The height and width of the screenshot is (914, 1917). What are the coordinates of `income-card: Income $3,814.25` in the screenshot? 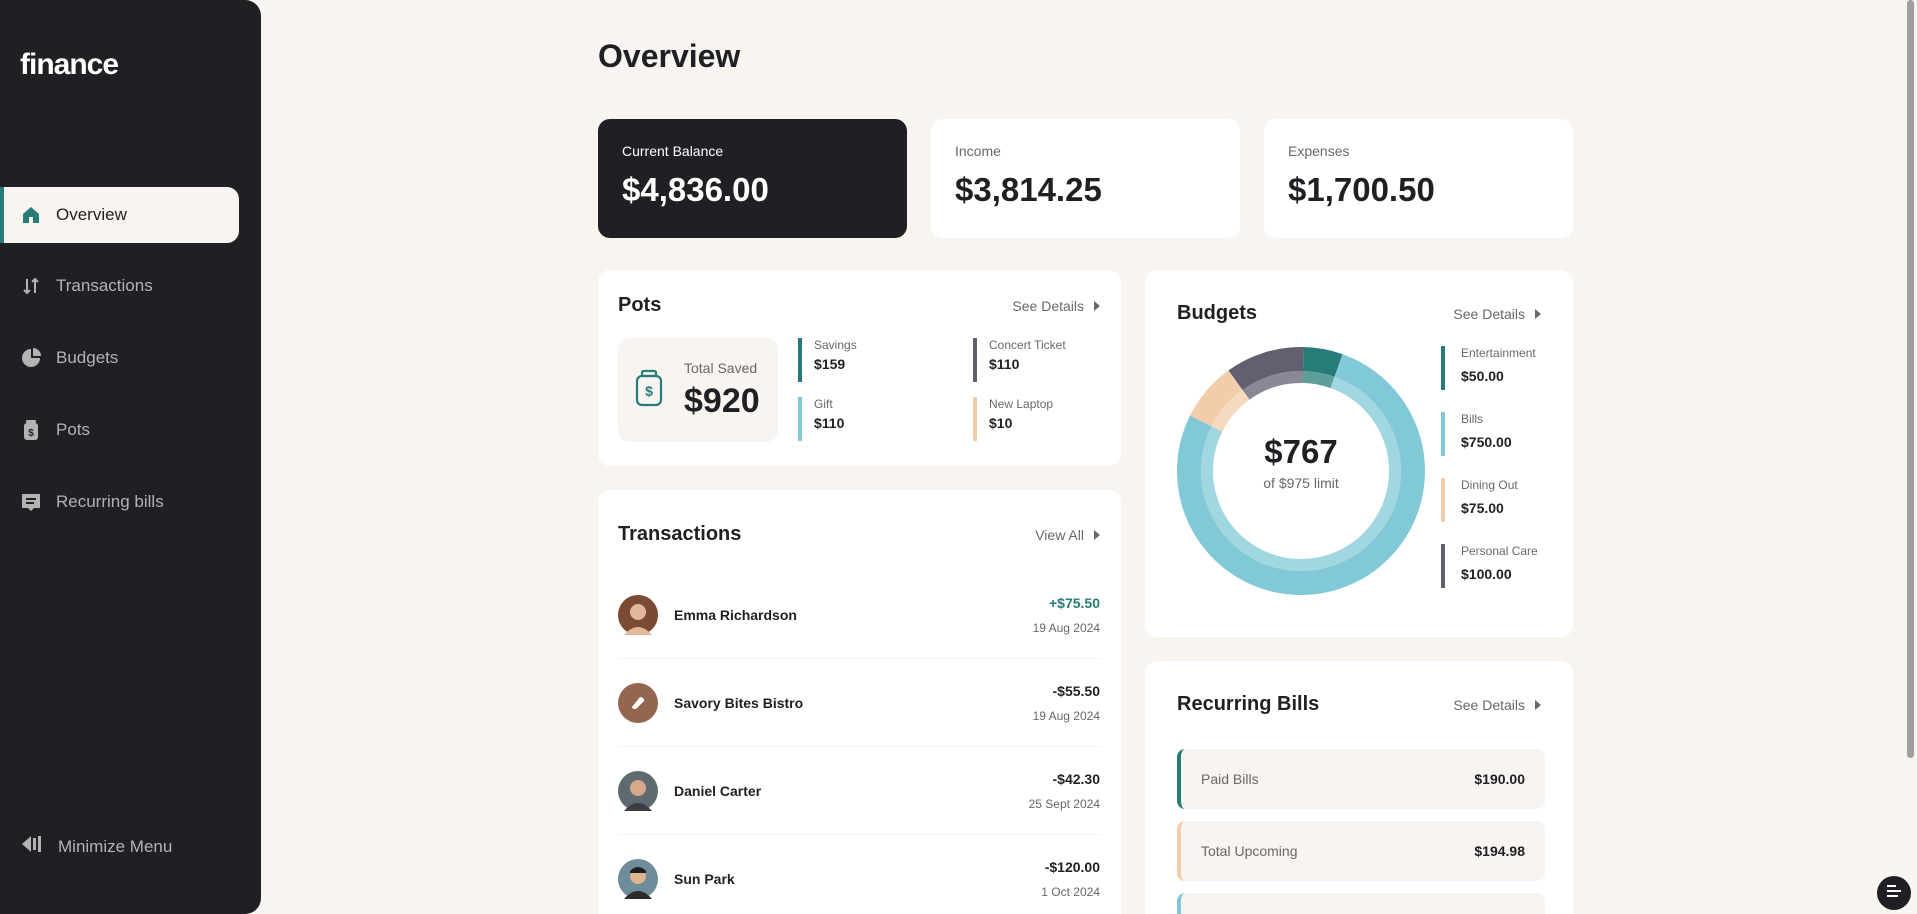 It's located at (1085, 178).